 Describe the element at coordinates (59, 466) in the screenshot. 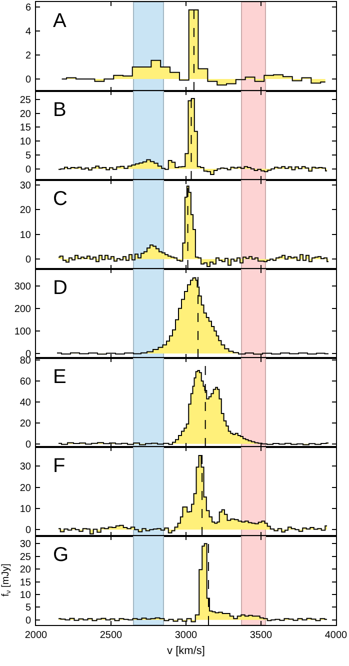

I see `chart-title: F` at that location.